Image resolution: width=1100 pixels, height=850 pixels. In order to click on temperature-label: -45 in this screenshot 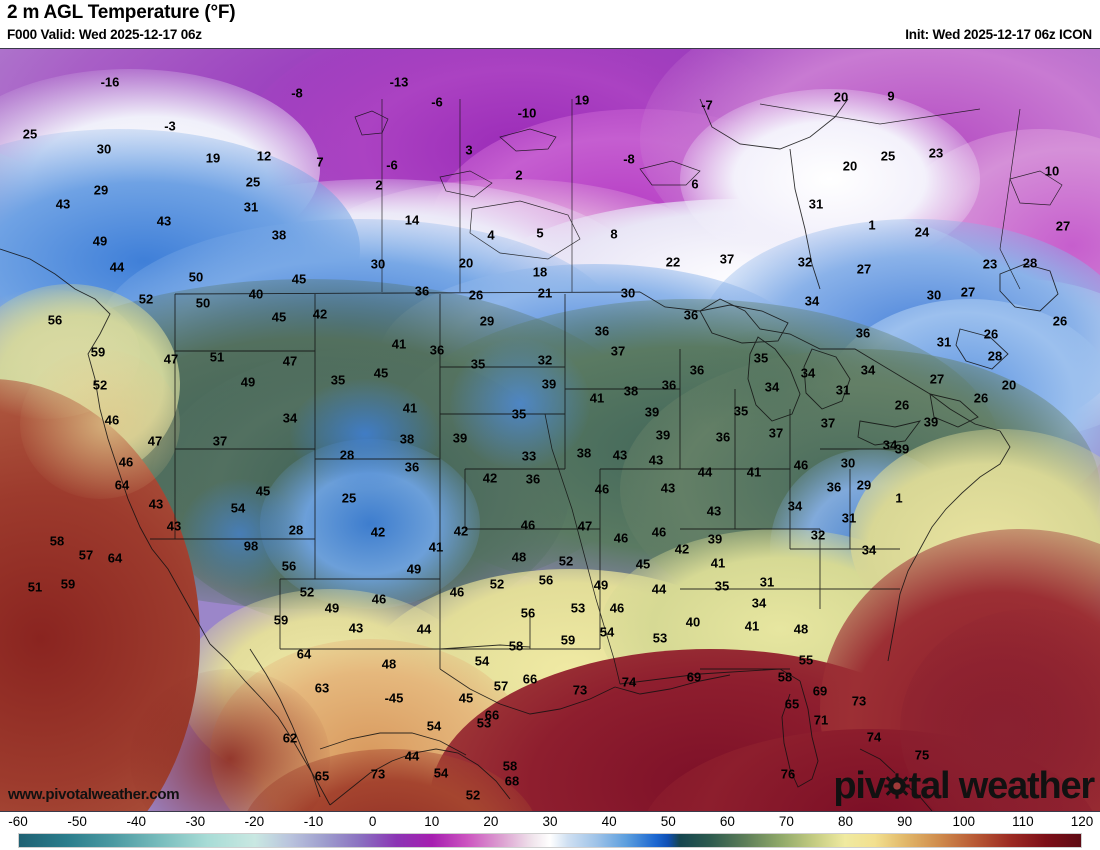, I will do `click(394, 698)`.